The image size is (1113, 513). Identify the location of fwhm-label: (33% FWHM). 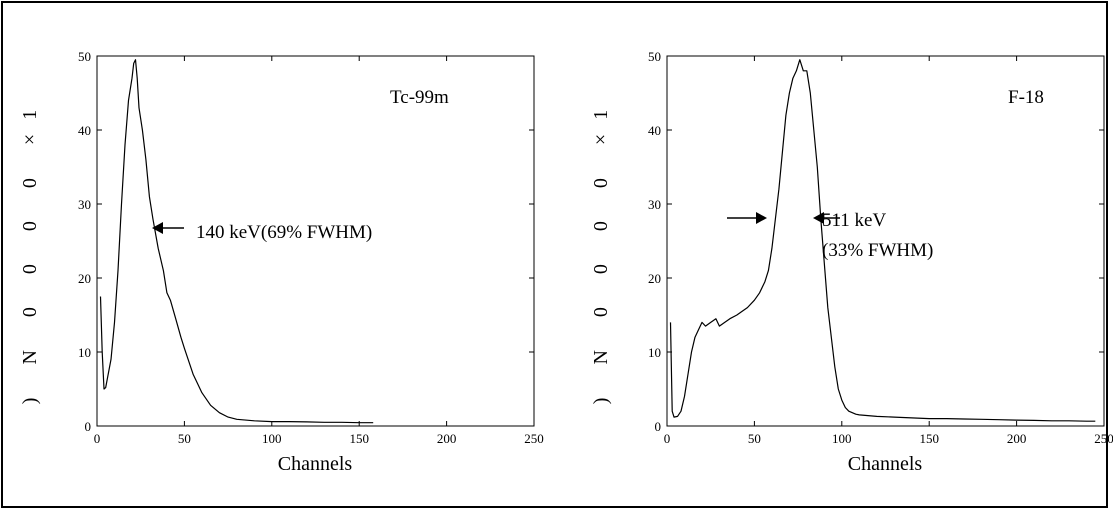
(877, 250).